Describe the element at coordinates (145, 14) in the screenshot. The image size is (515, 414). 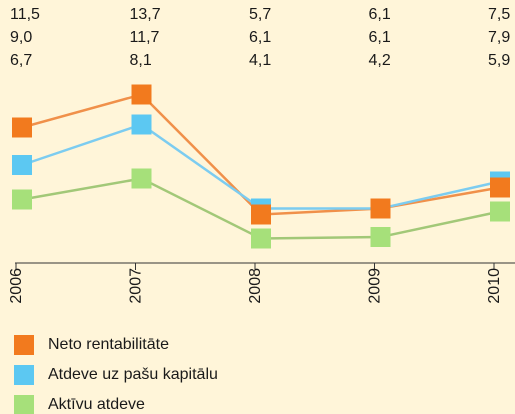
I see `value-label: 13,7` at that location.